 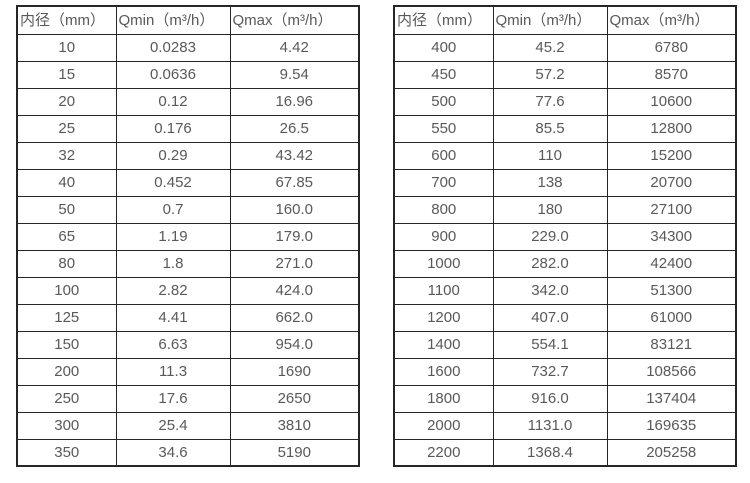 I want to click on qmax-cell: 160.0, so click(x=294, y=209).